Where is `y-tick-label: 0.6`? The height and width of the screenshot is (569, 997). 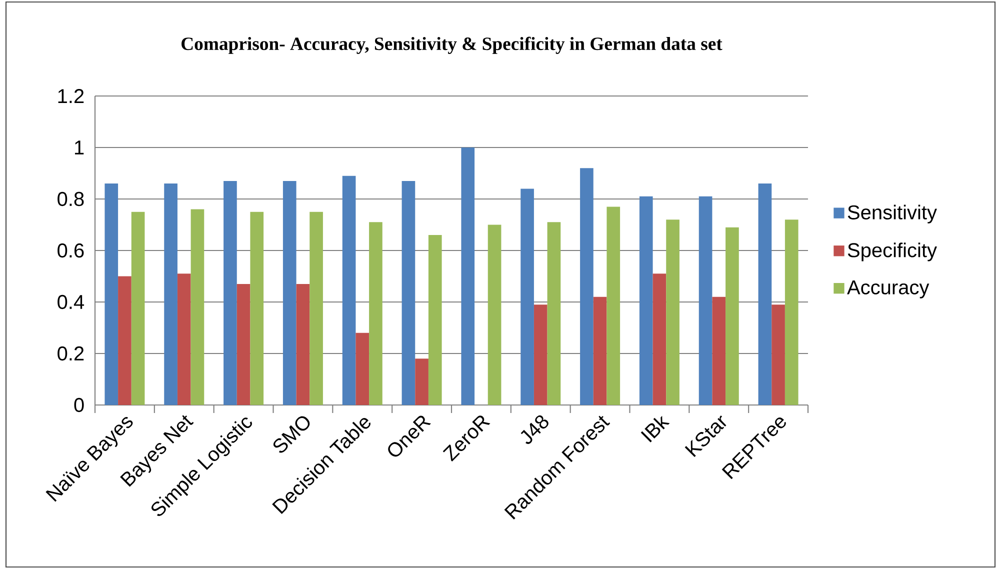
y-tick-label: 0.6 is located at coordinates (71, 250).